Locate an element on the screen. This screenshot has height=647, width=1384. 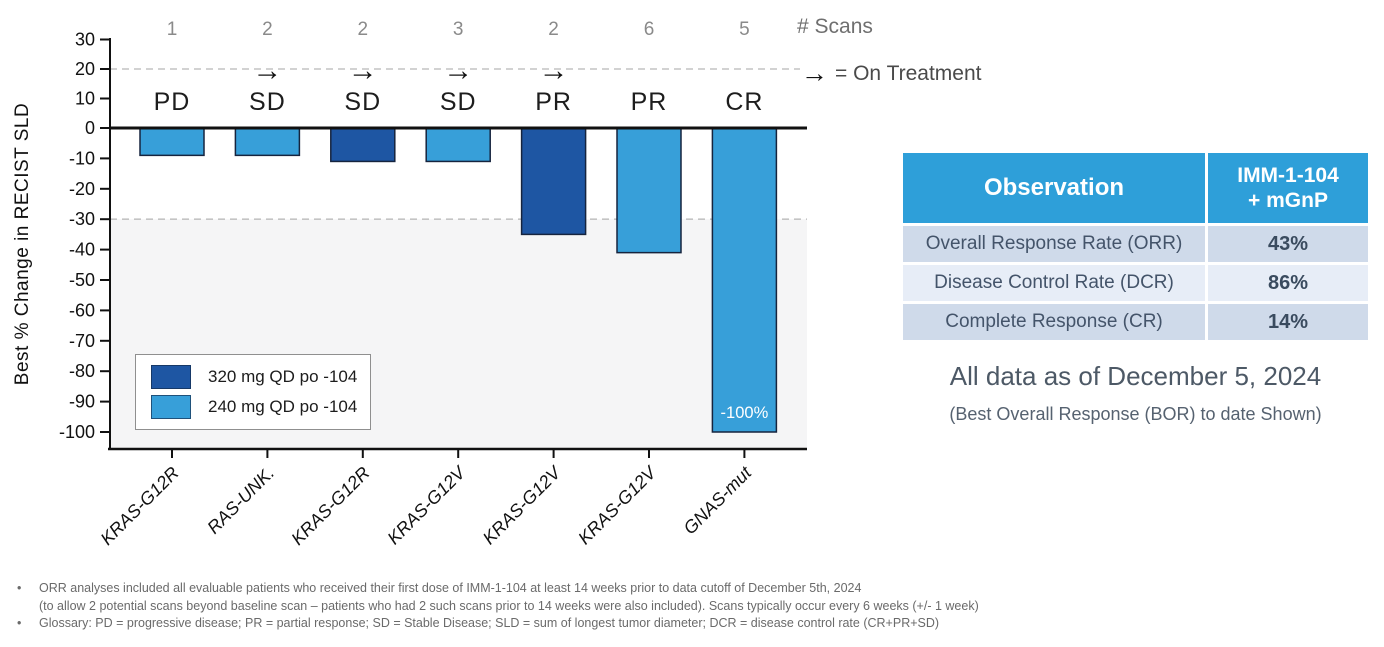
y-tick-label: -100 is located at coordinates (77, 432).